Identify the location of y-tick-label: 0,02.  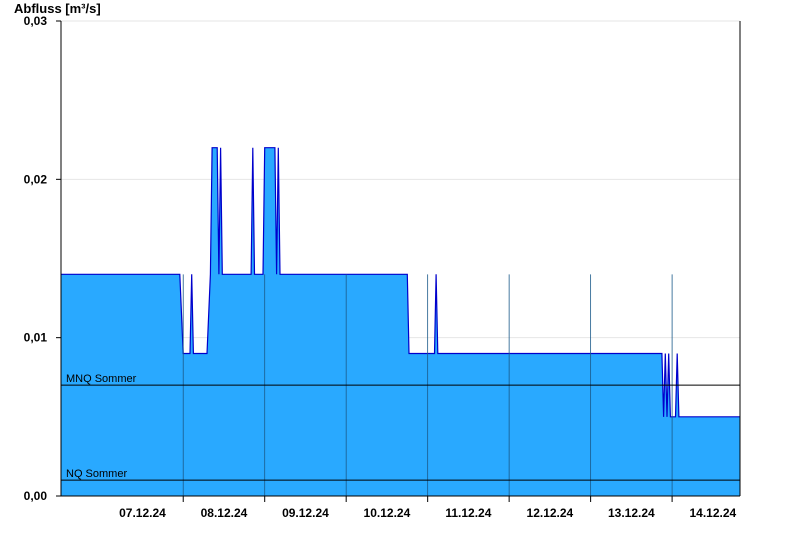
(36, 179).